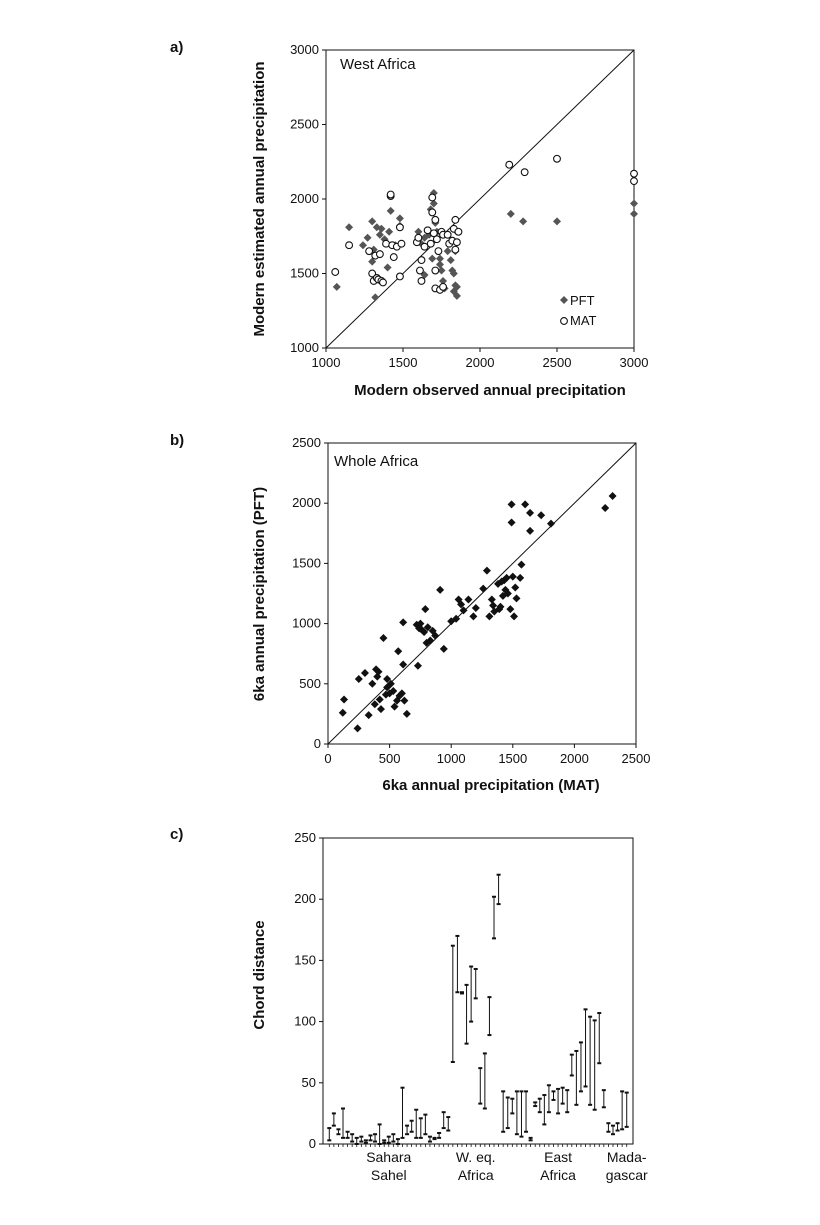  Describe the element at coordinates (389, 1175) in the screenshot. I see `group-label: Sahel` at that location.